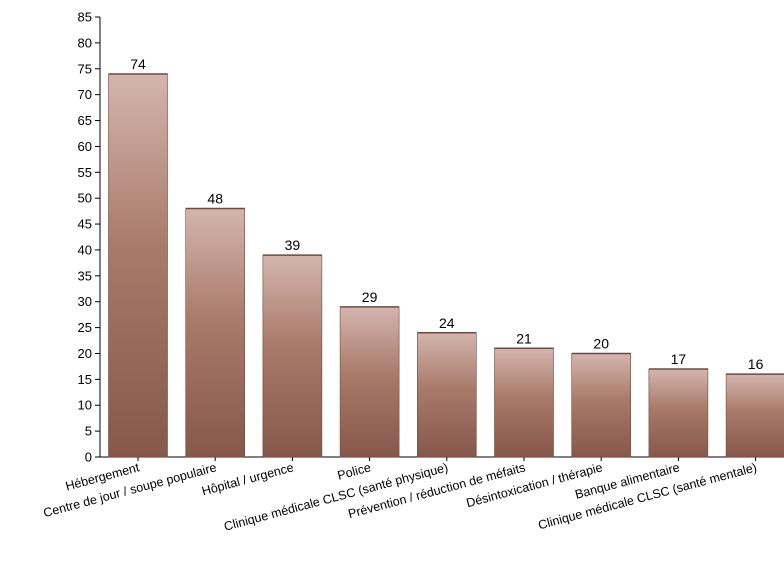  Describe the element at coordinates (85, 172) in the screenshot. I see `y-tick-label: 55` at that location.